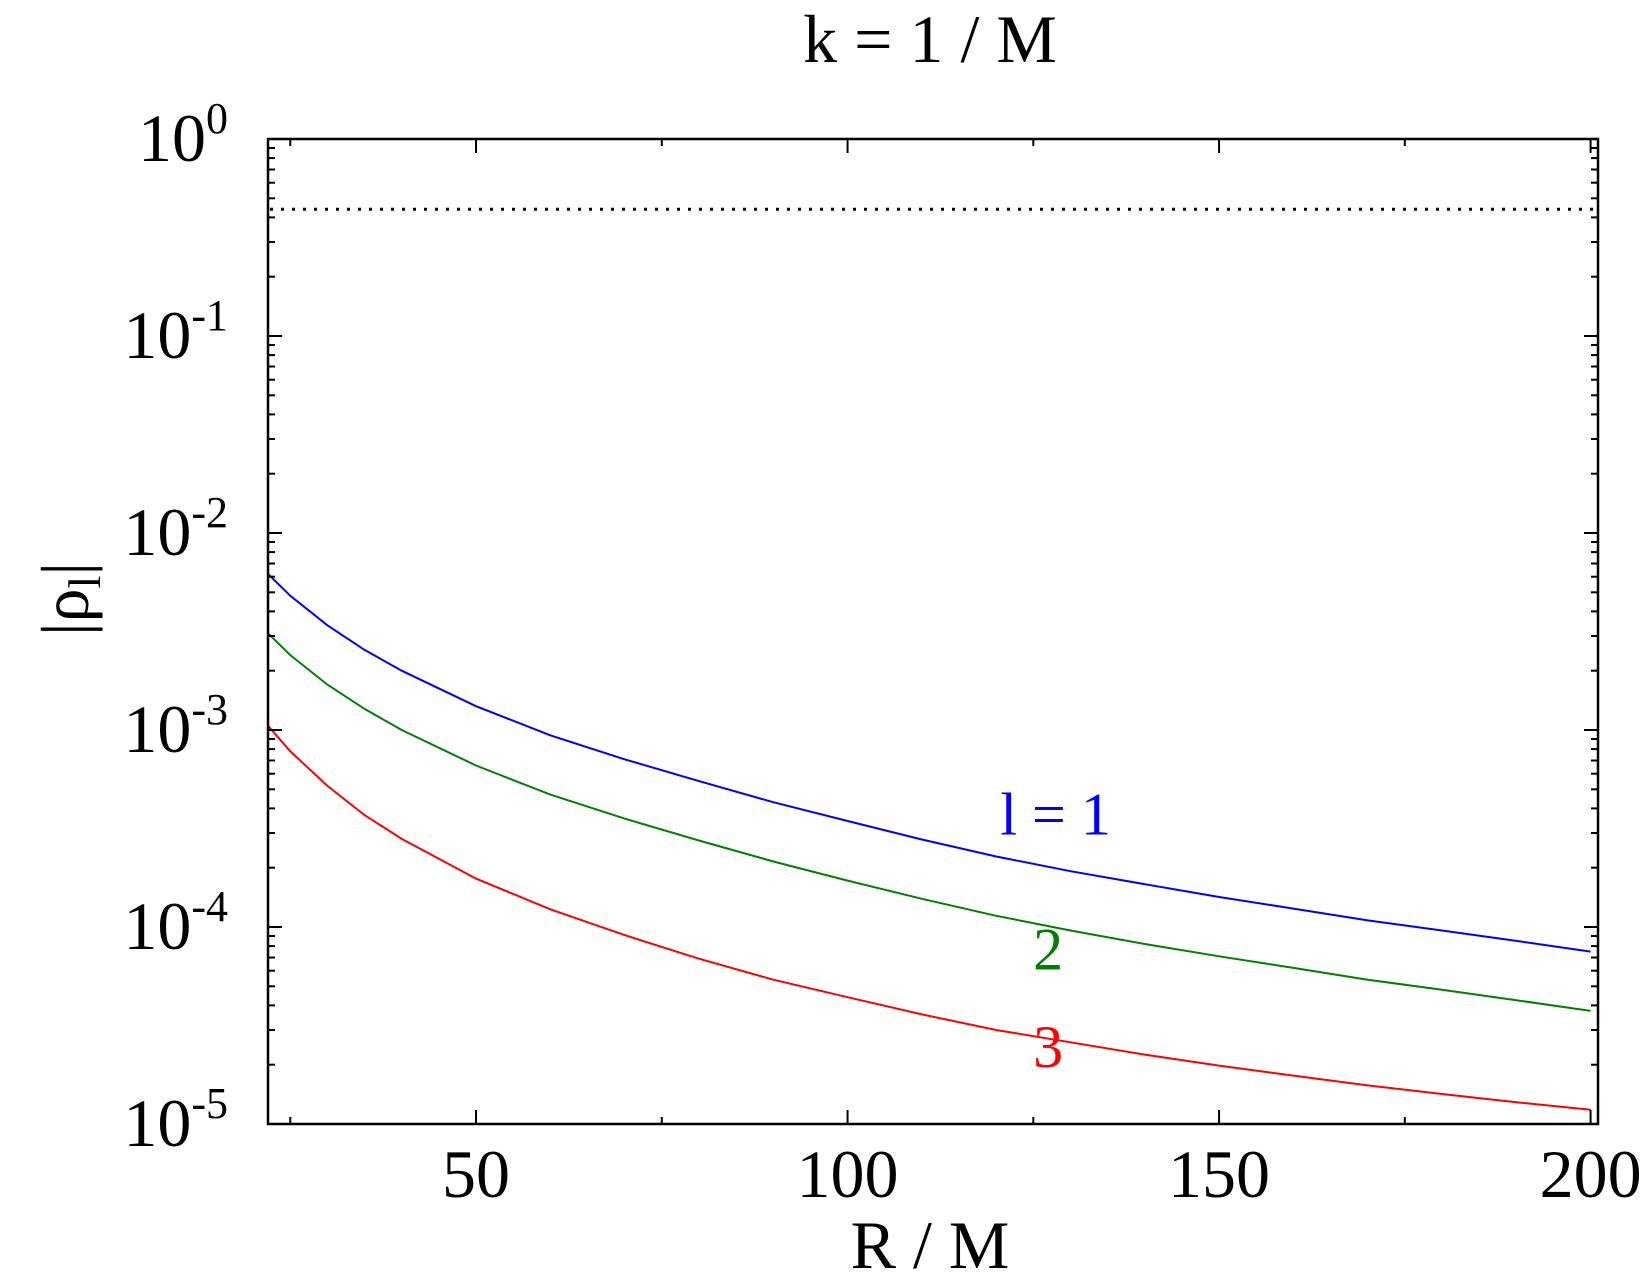  Describe the element at coordinates (930, 39) in the screenshot. I see `chart-title: k = 1 / M` at that location.